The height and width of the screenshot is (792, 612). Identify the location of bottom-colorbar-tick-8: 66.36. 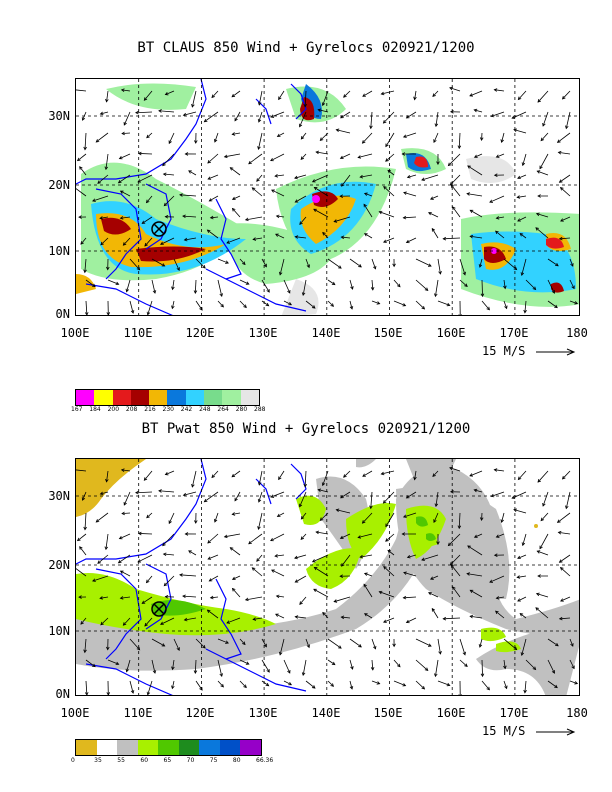
(265, 760).